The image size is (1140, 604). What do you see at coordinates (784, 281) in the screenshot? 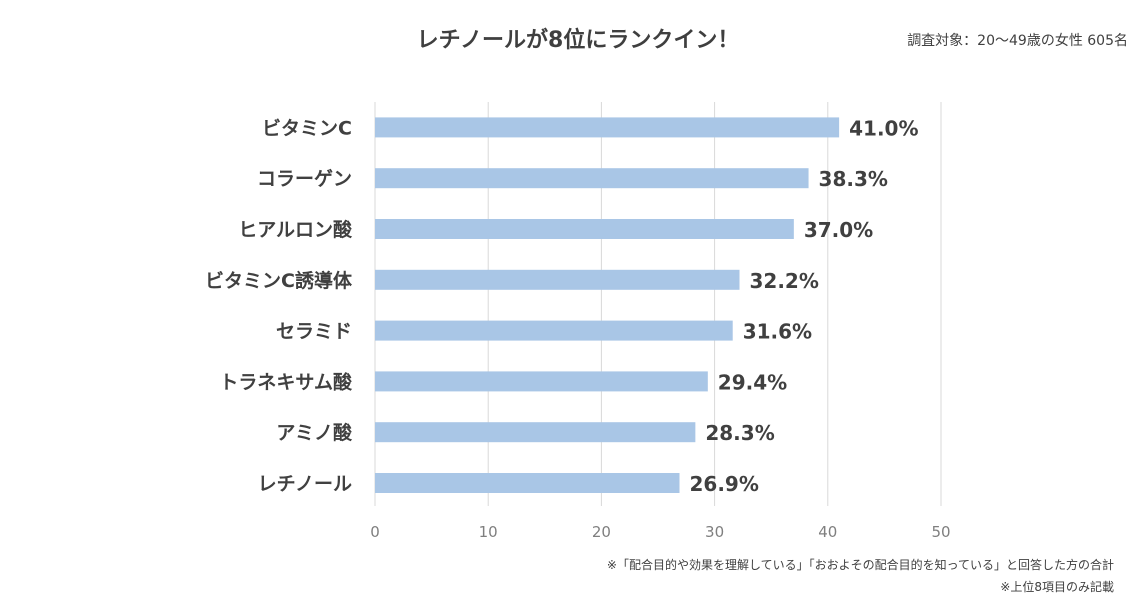
I see `value-label: 32.2%` at bounding box center [784, 281].